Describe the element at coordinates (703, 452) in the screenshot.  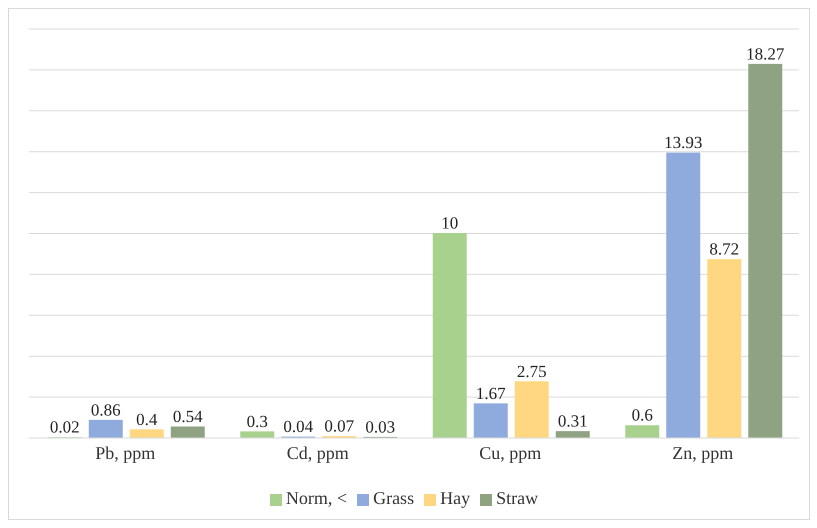
I see `x-tick-label: Zn, ppm` at that location.